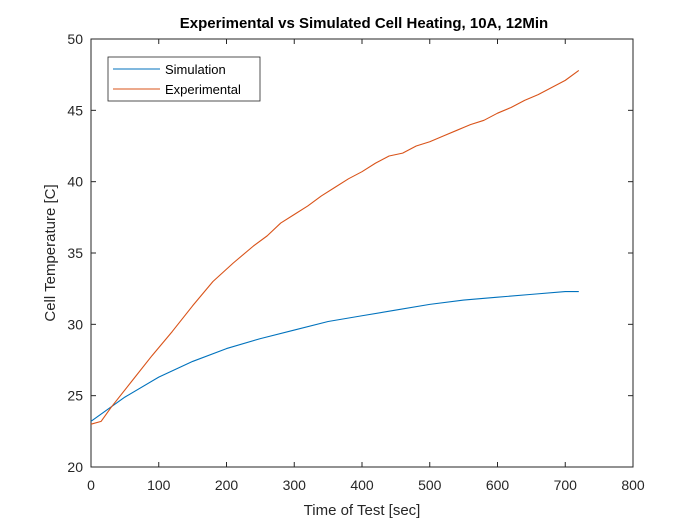 This screenshot has width=700, height=525. Describe the element at coordinates (75, 39) in the screenshot. I see `y-tick-label: 50` at that location.